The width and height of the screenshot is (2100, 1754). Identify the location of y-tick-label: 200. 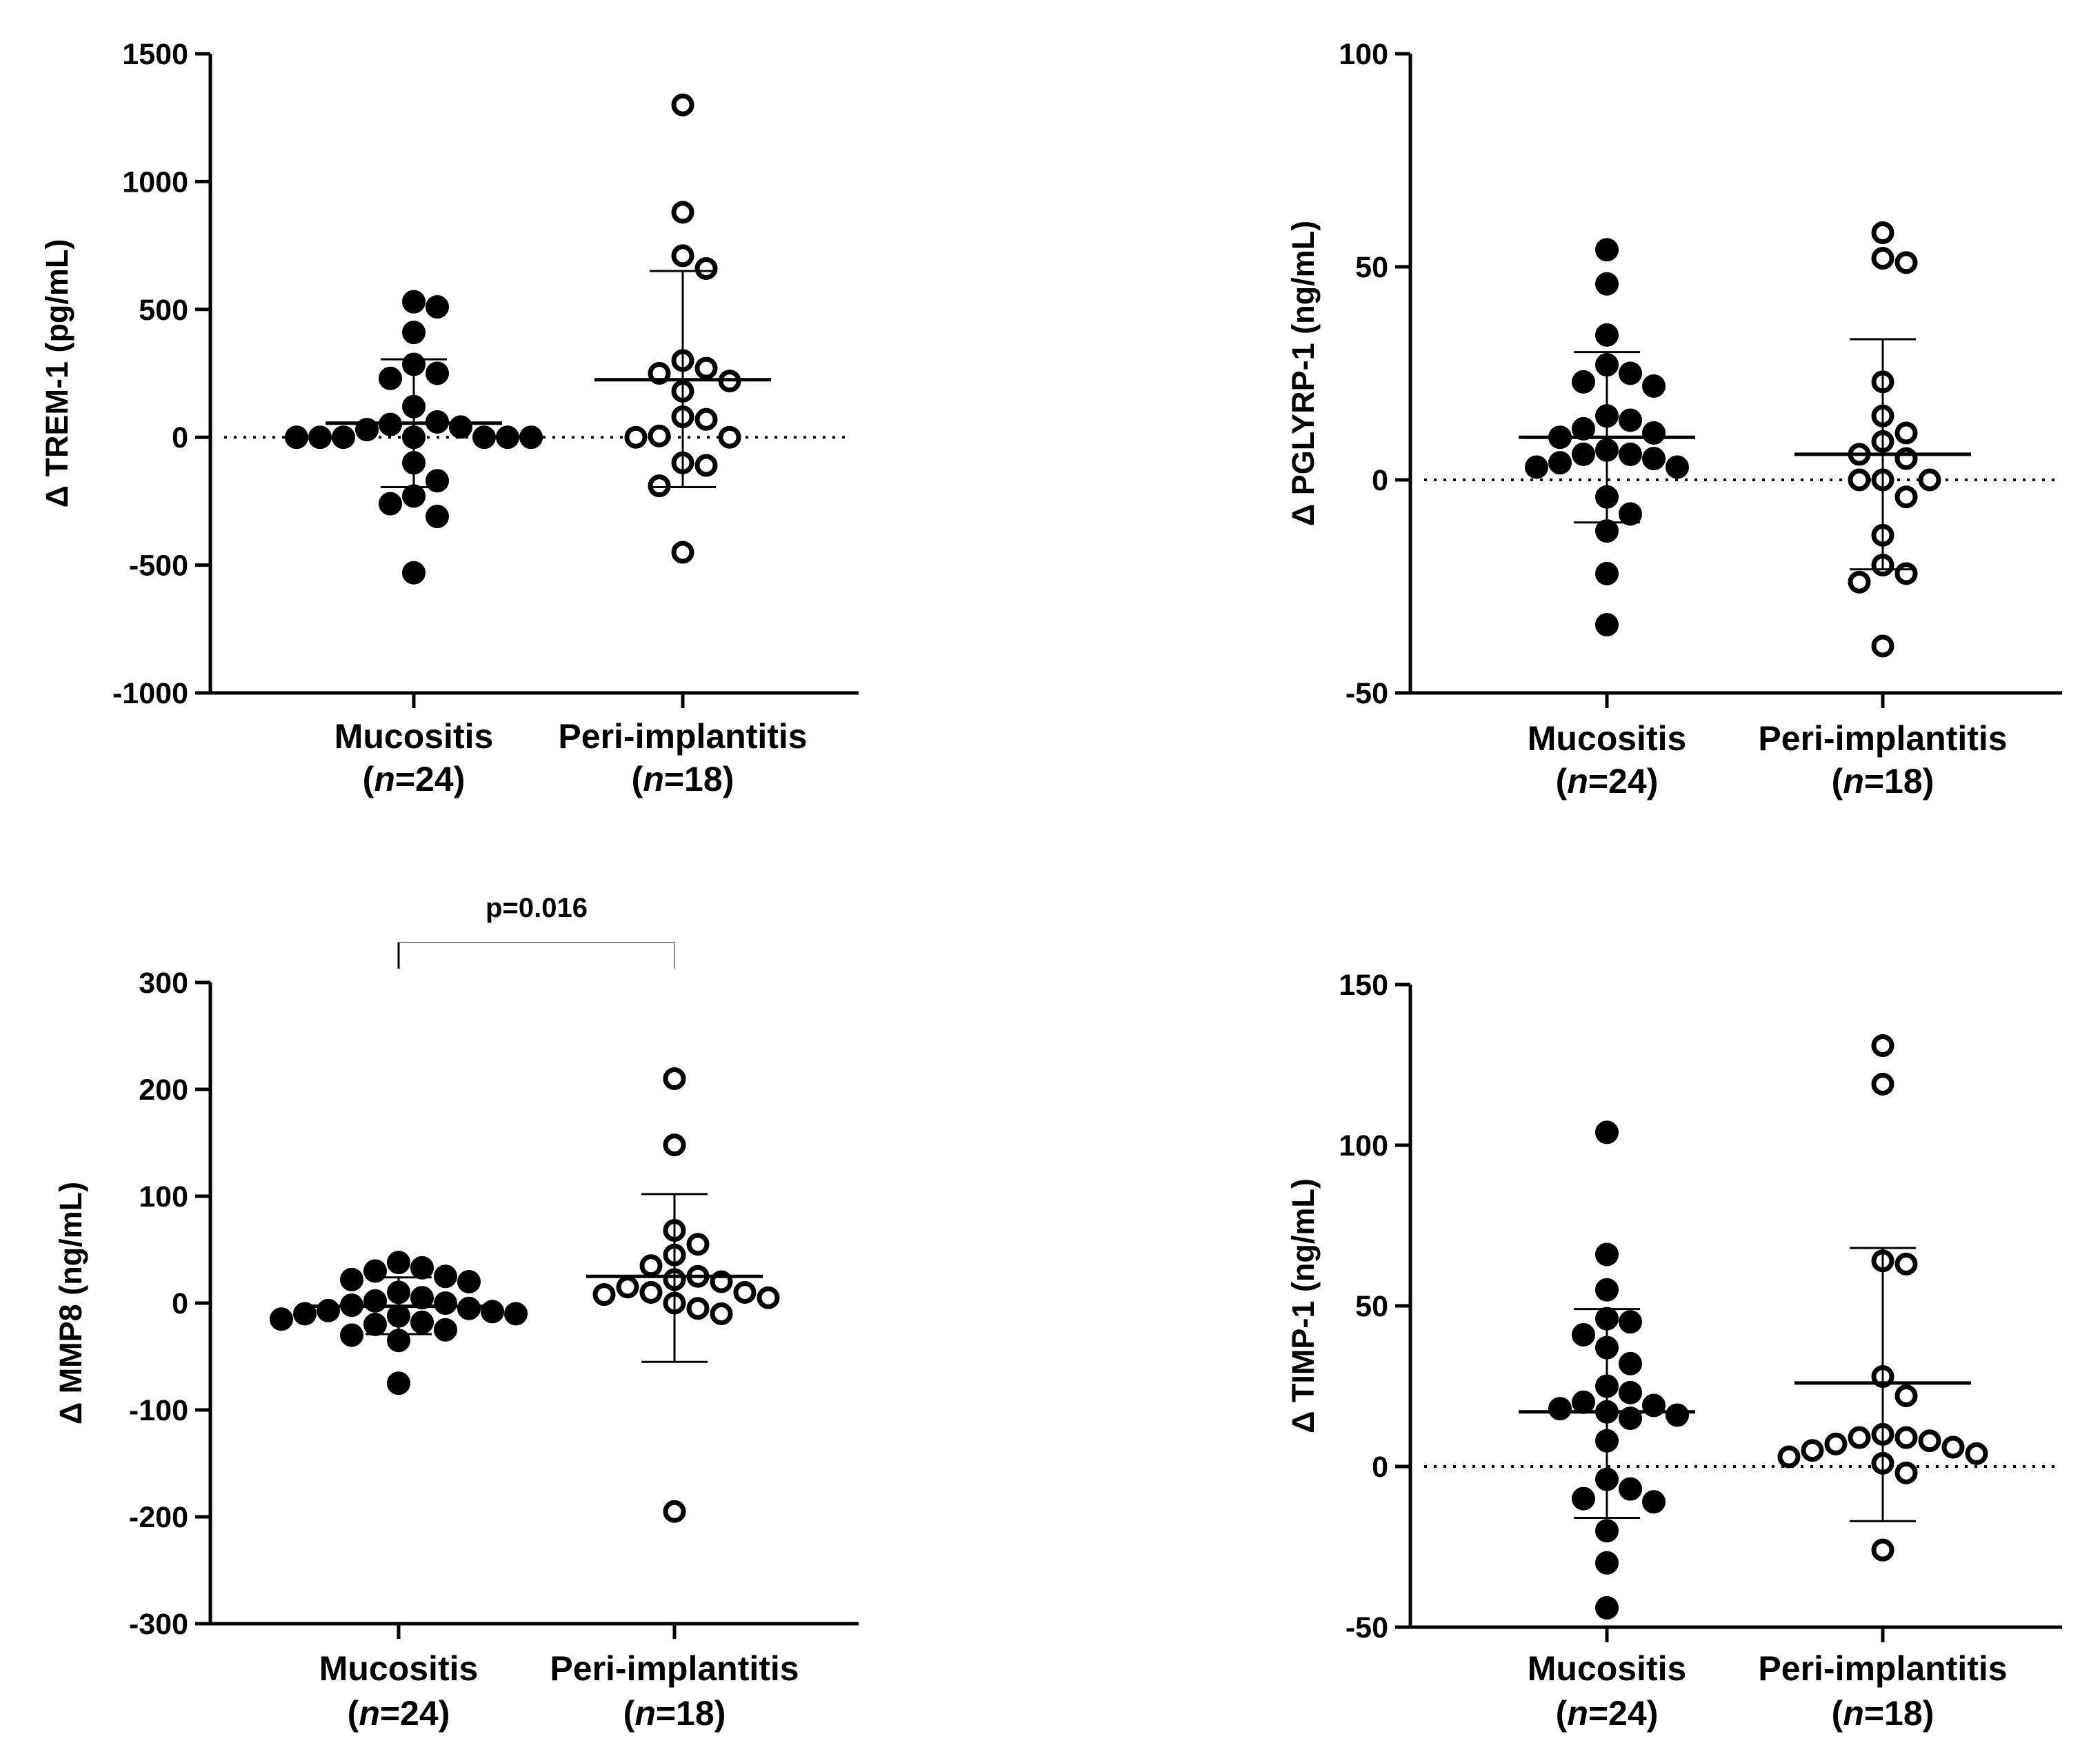
(163, 1090).